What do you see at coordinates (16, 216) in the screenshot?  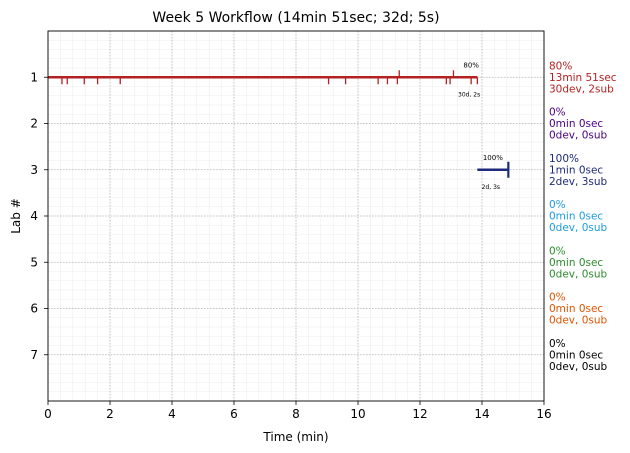 I see `y-axis-label: Lab #` at bounding box center [16, 216].